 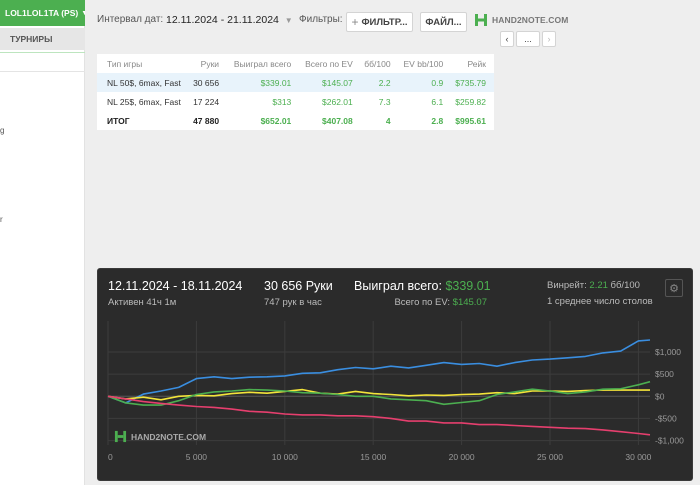 I want to click on filters-label: Фильтры:, so click(x=321, y=19).